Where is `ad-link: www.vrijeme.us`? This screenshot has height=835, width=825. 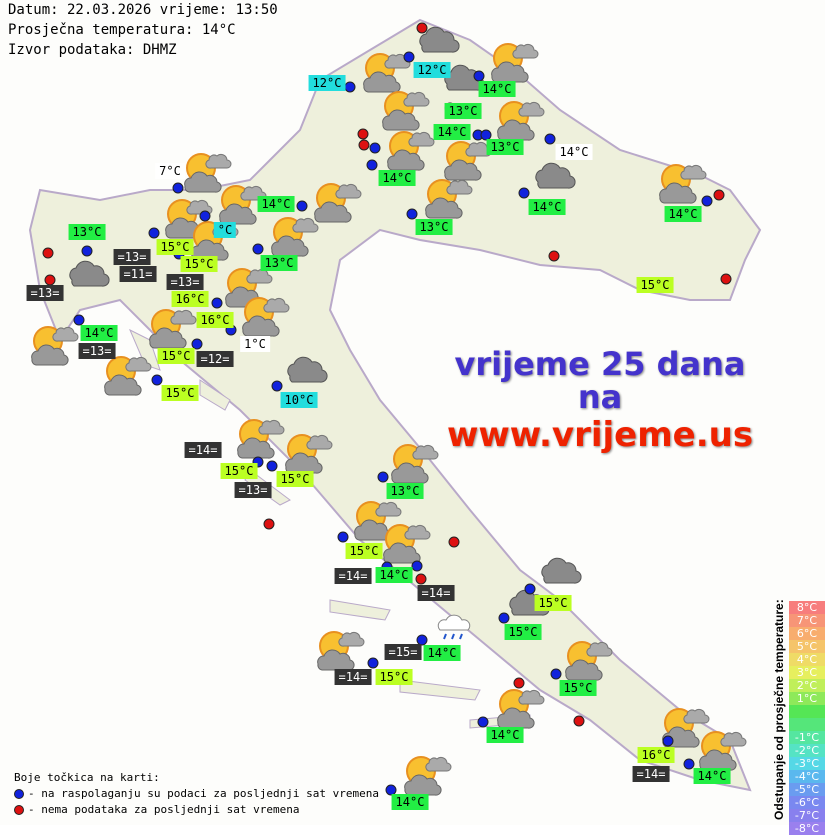
ad-link: www.vrijeme.us is located at coordinates (600, 435).